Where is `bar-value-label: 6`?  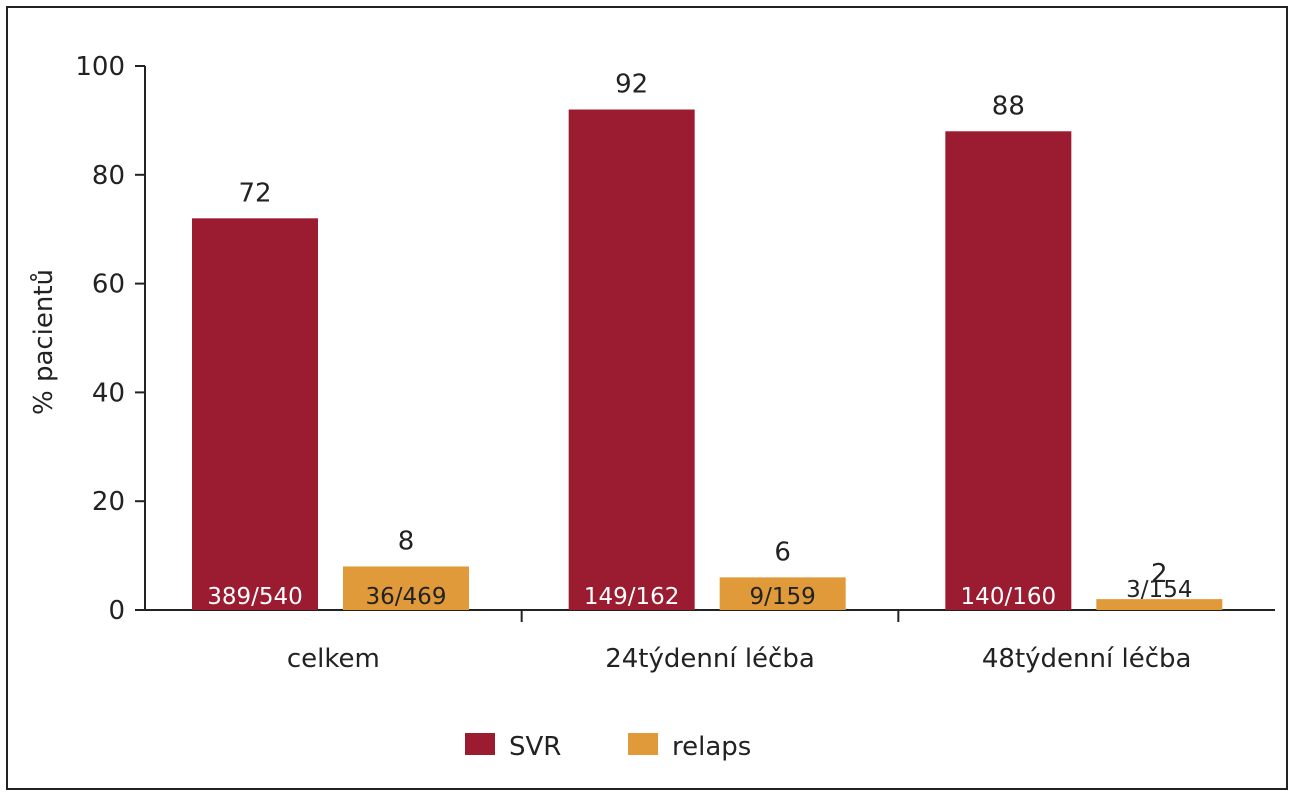 bar-value-label: 6 is located at coordinates (782, 552).